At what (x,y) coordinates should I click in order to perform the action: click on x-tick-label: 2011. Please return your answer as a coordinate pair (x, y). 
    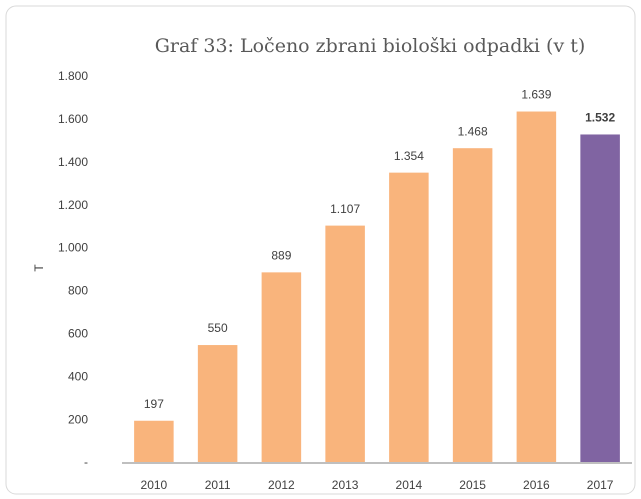
    Looking at the image, I should click on (218, 485).